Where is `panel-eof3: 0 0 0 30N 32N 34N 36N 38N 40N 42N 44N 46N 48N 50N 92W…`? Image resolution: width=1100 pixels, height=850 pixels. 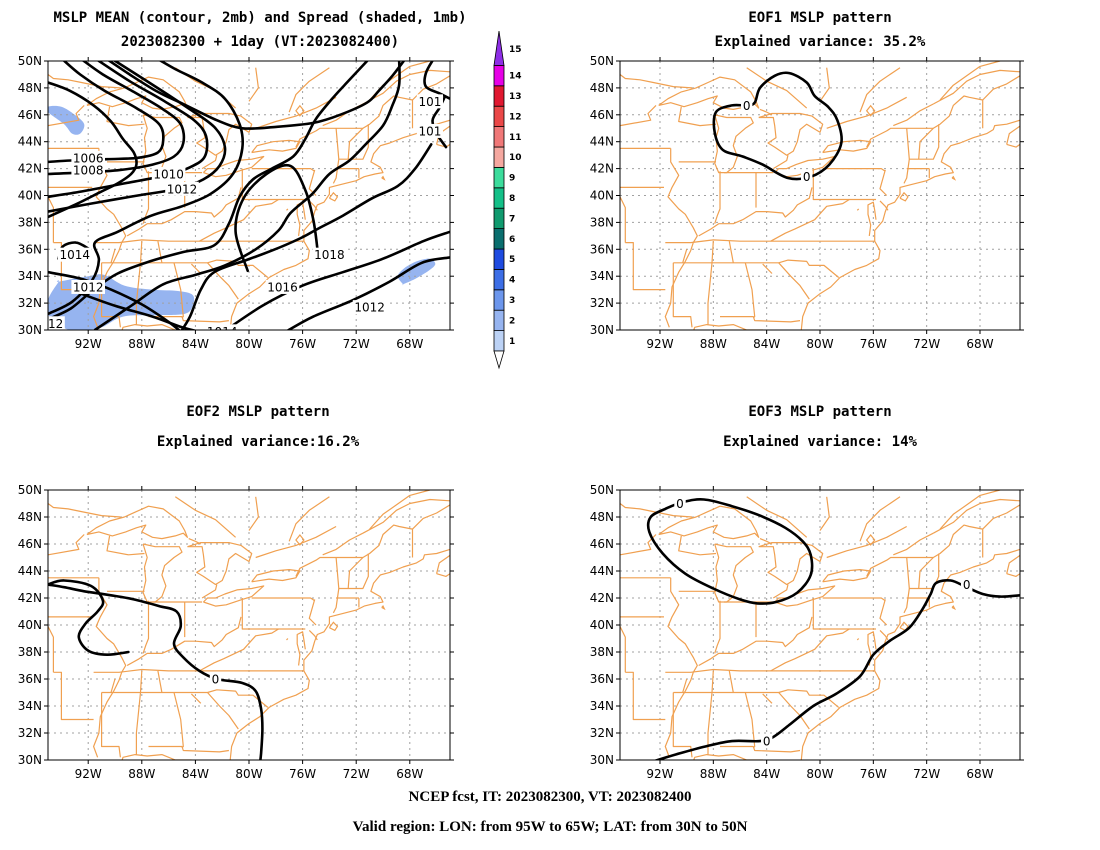
panel-eof3: 0 0 0 30N 32N 34N 36N 38N 40N 42N 44N 46N 48N 50N 92W… is located at coordinates (807, 632).